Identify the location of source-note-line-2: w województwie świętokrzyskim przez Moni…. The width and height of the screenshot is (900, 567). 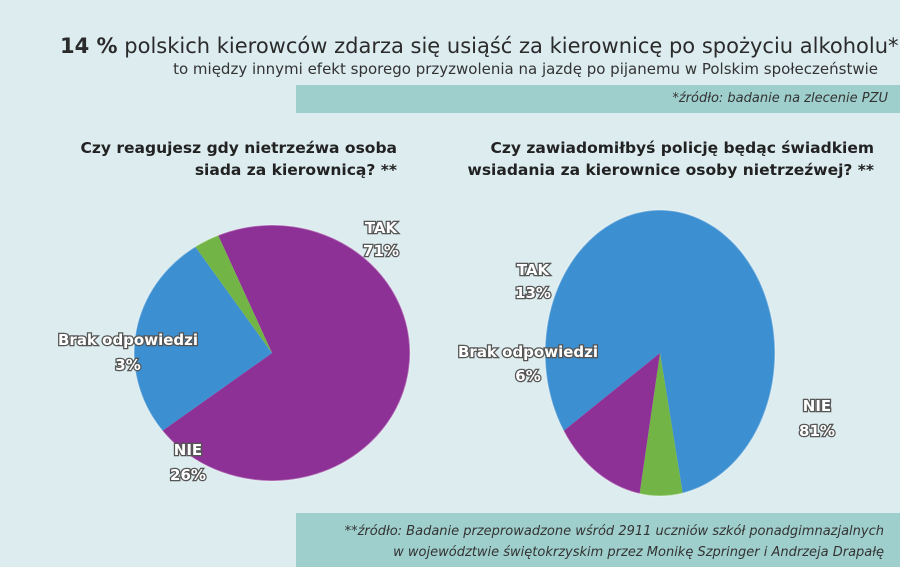
(638, 552).